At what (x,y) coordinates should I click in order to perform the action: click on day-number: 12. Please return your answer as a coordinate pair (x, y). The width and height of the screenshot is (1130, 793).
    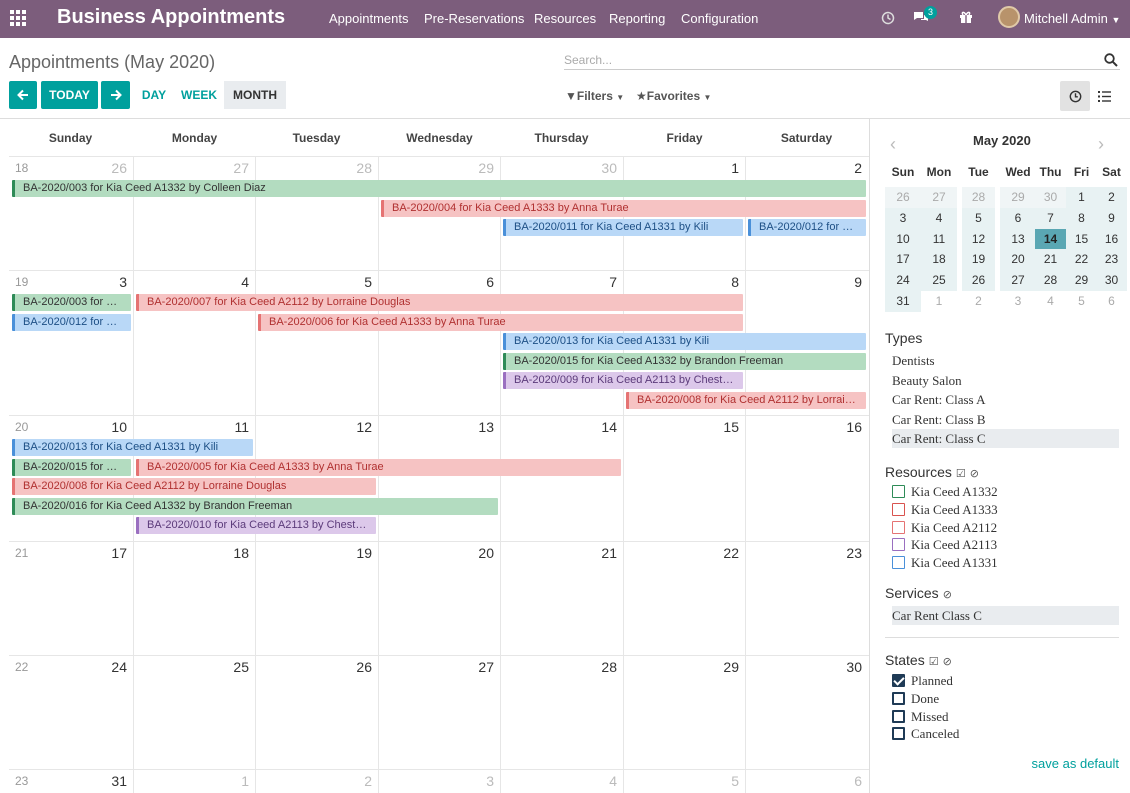
    Looking at the image, I should click on (364, 427).